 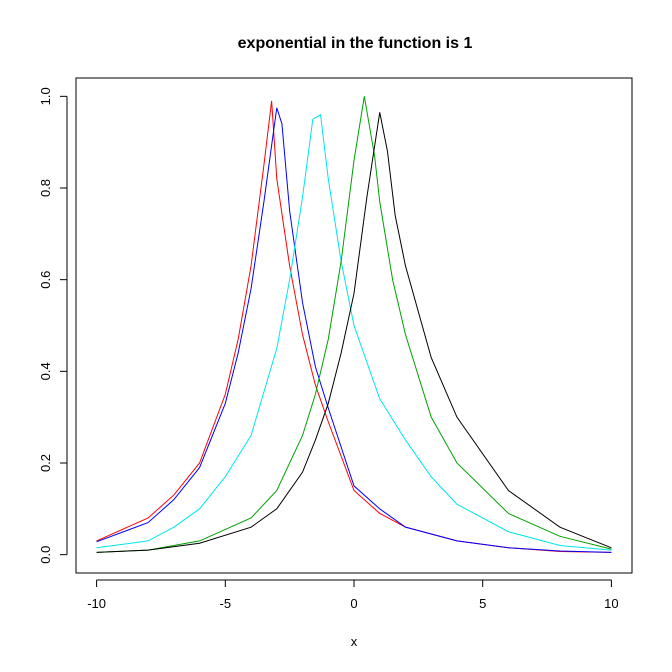 I want to click on y-tick-label: 0.4, so click(x=45, y=371).